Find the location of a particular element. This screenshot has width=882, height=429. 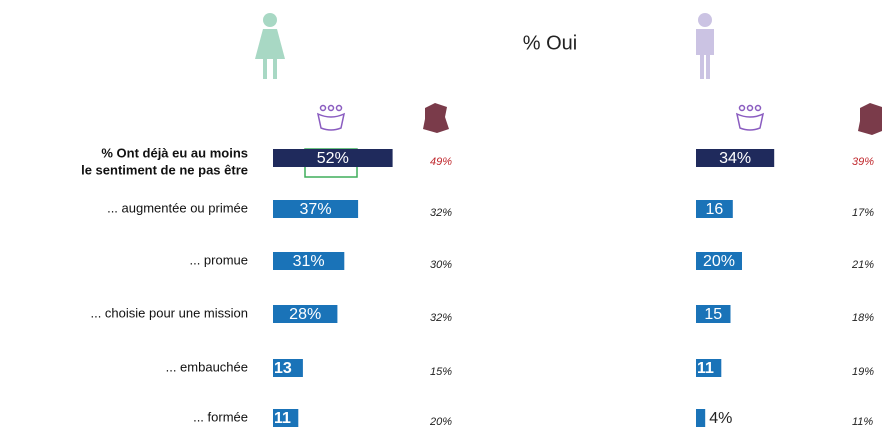

value-label: 28% is located at coordinates (305, 314).